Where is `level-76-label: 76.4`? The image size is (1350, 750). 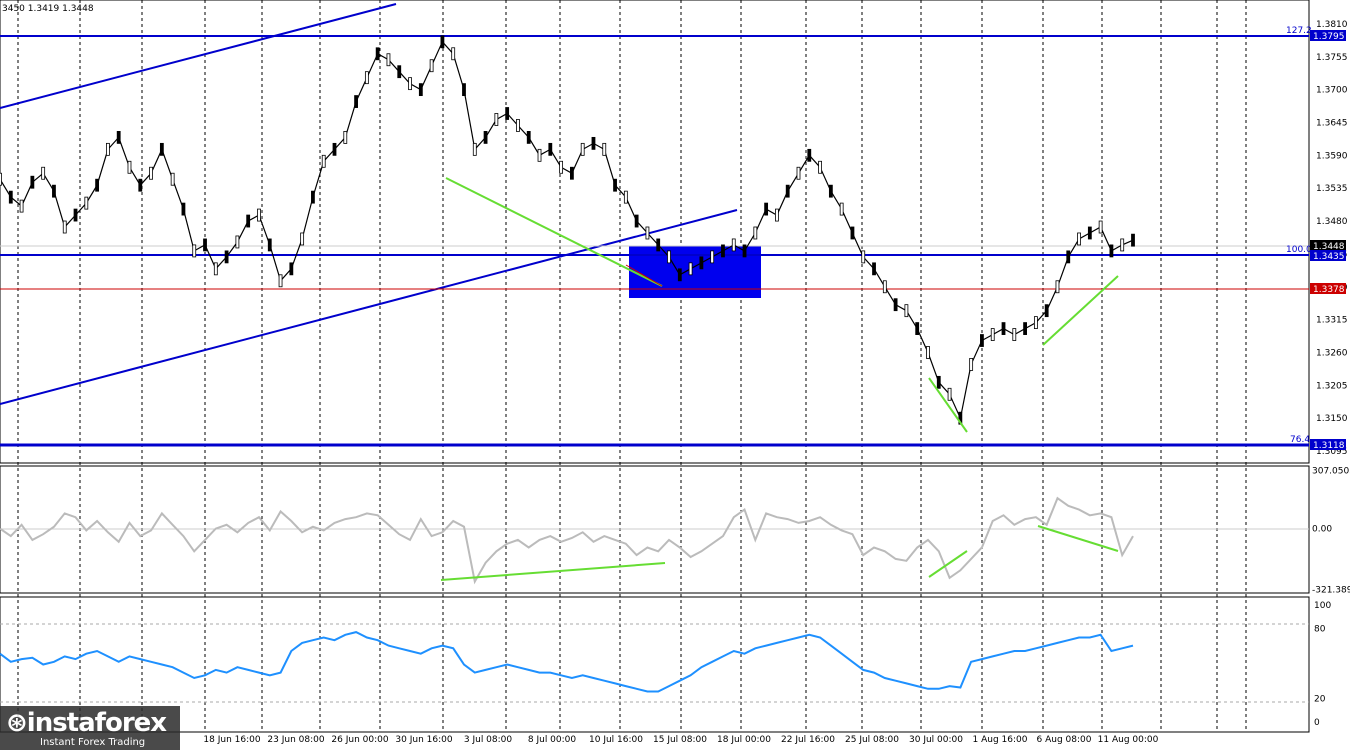 level-76-label: 76.4 is located at coordinates (1300, 440).